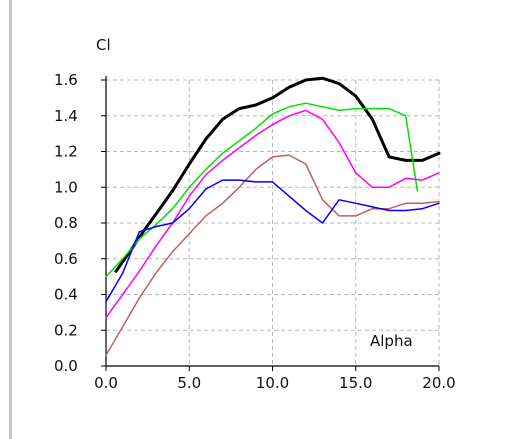 This screenshot has width=527, height=439. Describe the element at coordinates (355, 383) in the screenshot. I see `x-tick-label: 15.0` at that location.